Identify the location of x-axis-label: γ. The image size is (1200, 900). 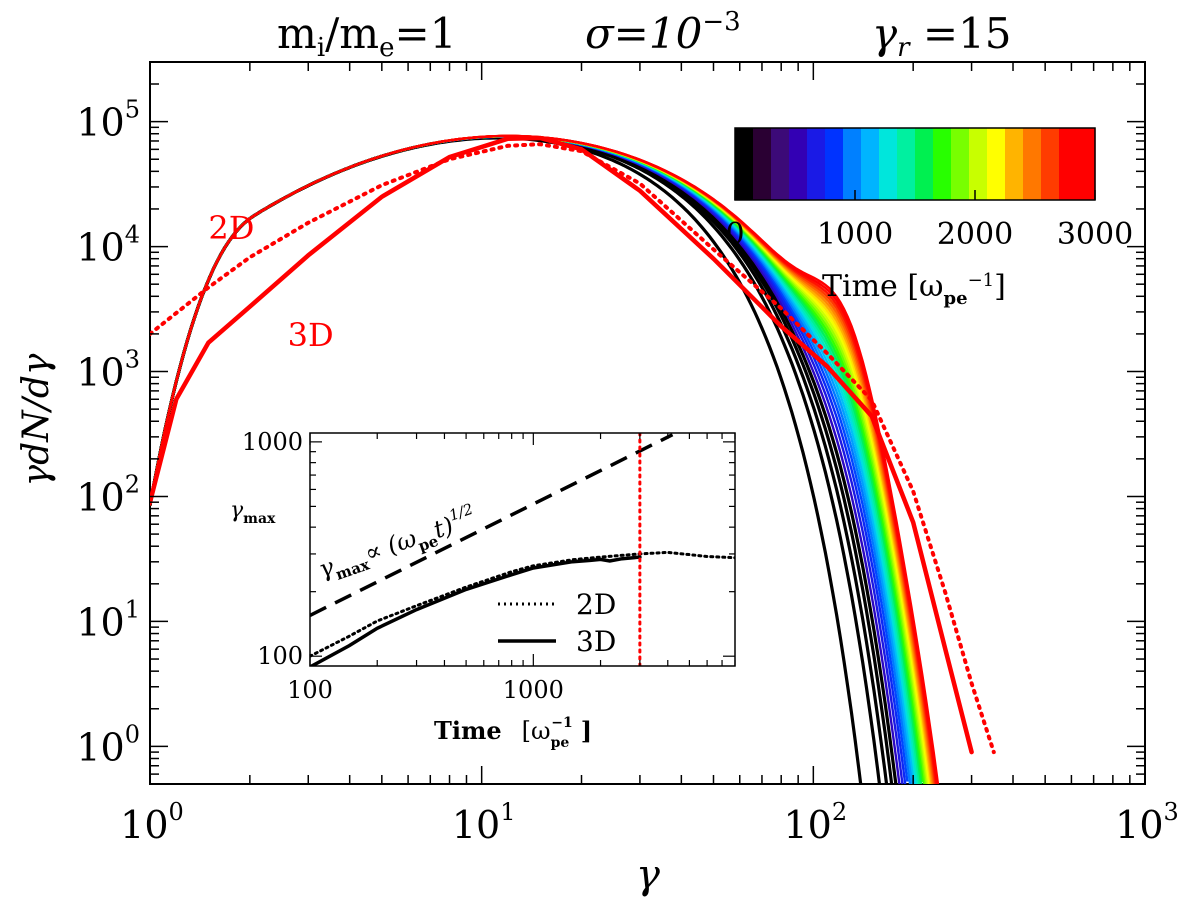
(648, 875).